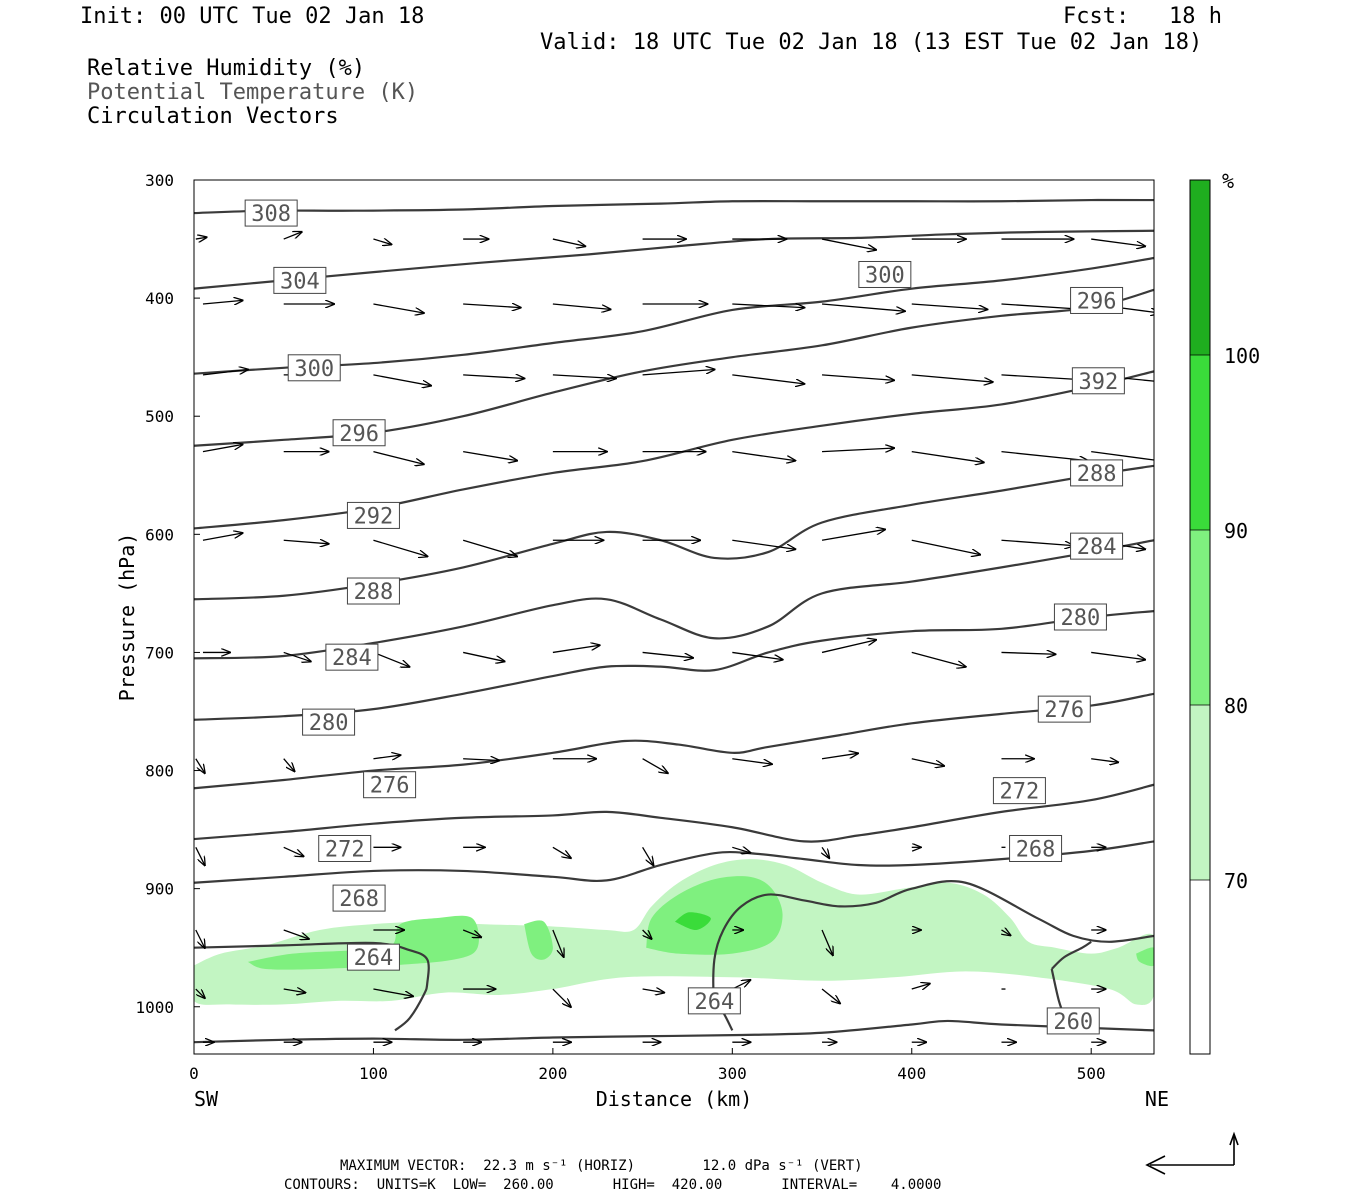 Image resolution: width=1350 pixels, height=1200 pixels. Describe the element at coordinates (345, 849) in the screenshot. I see `contour-label: 272` at that location.